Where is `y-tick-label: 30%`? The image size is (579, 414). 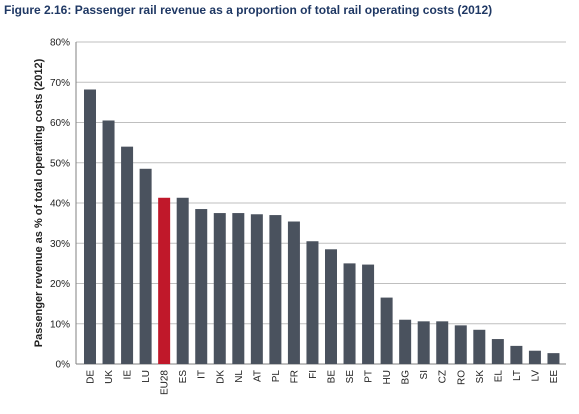 y-tick-label: 30% is located at coordinates (60, 244).